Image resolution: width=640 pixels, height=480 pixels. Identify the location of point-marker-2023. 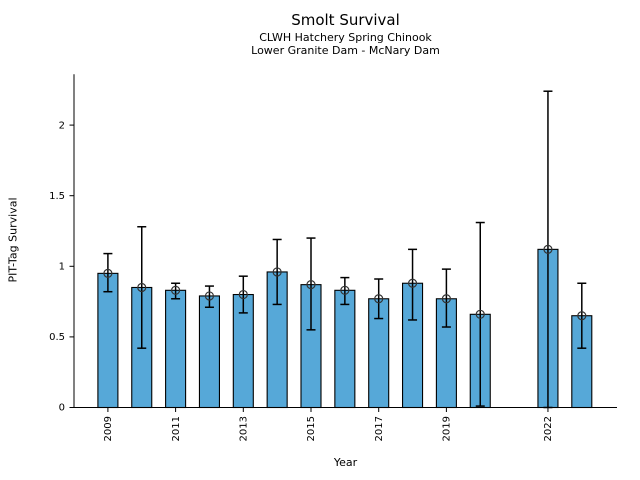
(582, 316).